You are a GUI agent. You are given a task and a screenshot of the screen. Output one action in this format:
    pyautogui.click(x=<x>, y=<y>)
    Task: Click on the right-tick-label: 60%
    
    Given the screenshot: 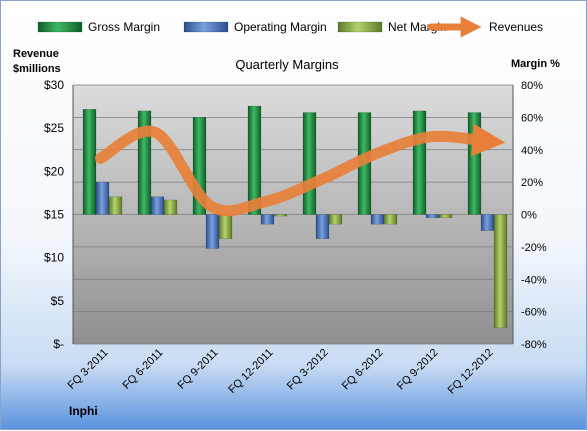 What is the action you would take?
    pyautogui.click(x=532, y=118)
    